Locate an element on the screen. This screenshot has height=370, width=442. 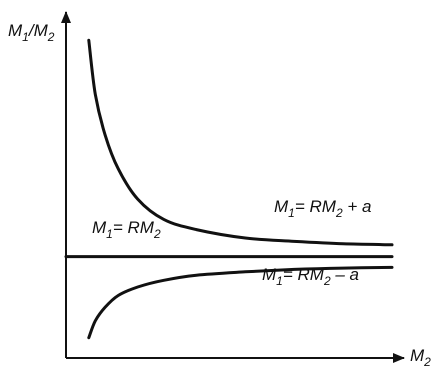
series-label-lower: M1= RM2 – a is located at coordinates (310, 276).